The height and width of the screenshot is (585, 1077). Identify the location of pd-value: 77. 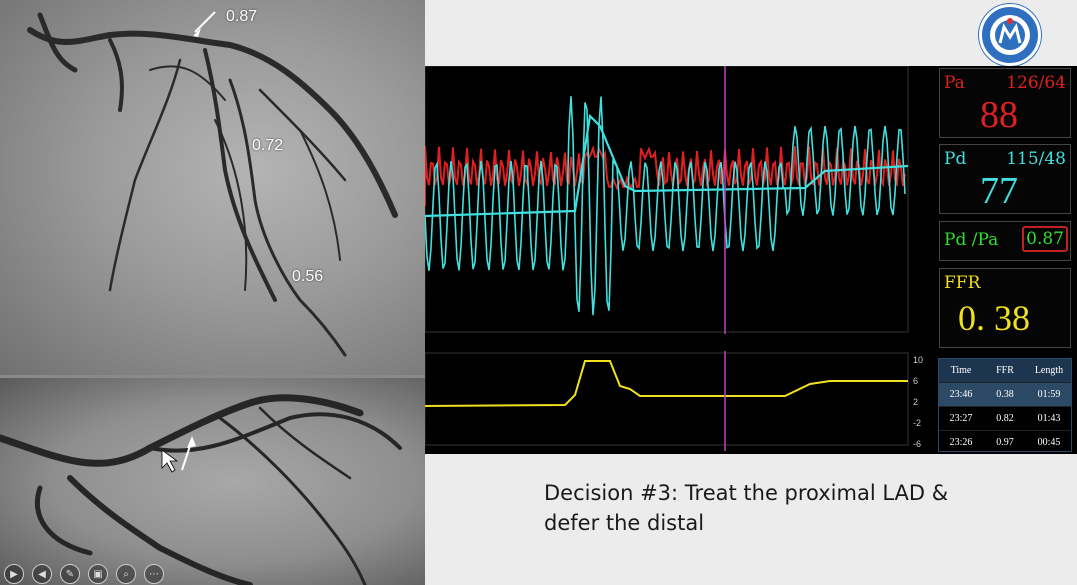
(999, 191).